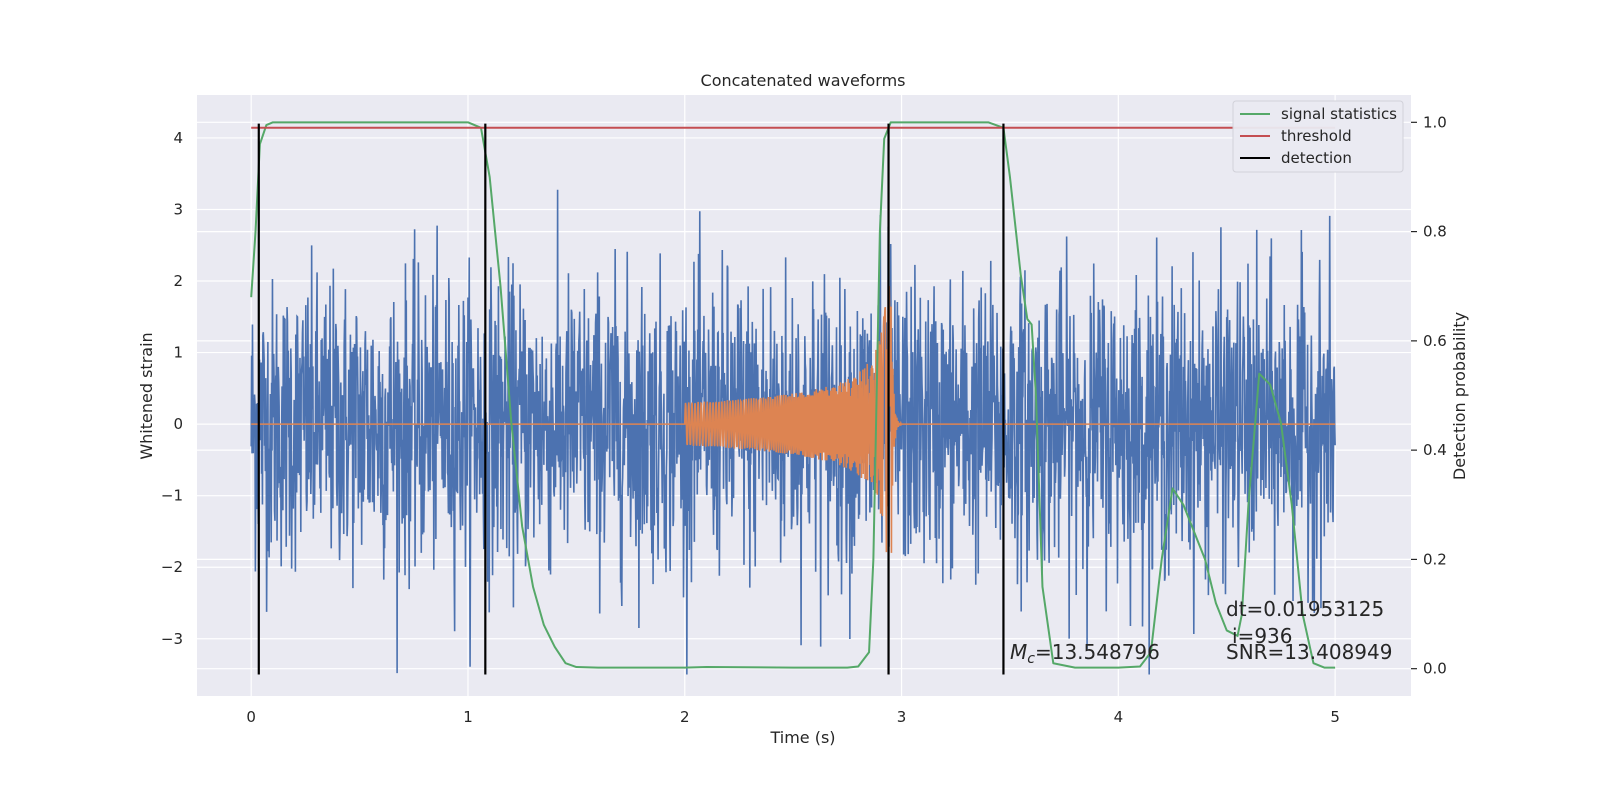 This screenshot has width=1600, height=800. What do you see at coordinates (1339, 114) in the screenshot?
I see `legend-label-signal-statistics: signal statistics` at bounding box center [1339, 114].